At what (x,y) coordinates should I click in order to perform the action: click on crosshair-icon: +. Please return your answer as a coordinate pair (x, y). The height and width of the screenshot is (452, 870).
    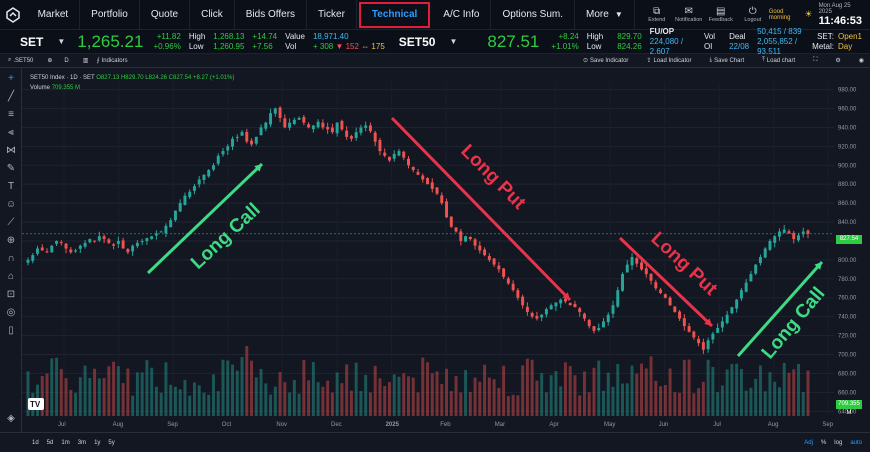
    Looking at the image, I should click on (11, 78).